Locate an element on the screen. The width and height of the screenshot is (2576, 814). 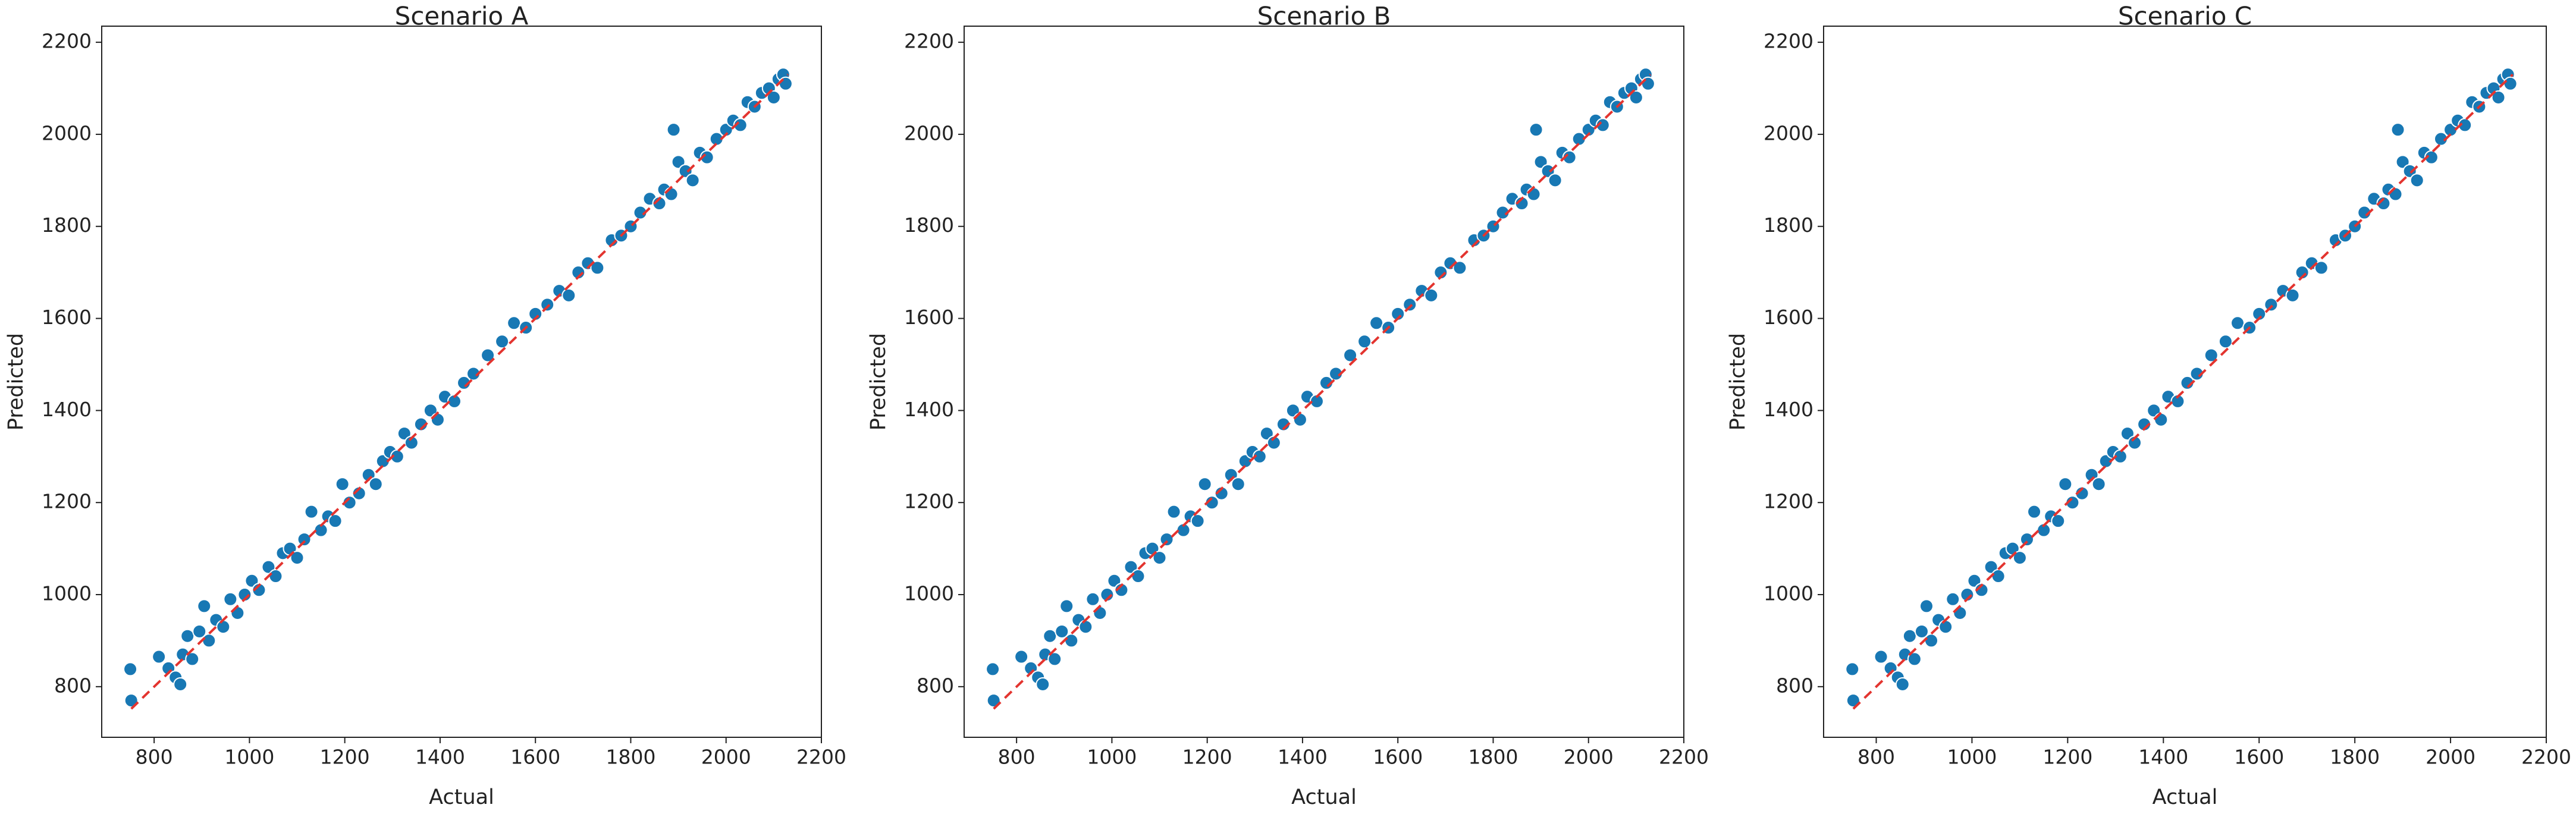
x-tick-label: 2000 is located at coordinates (2450, 757).